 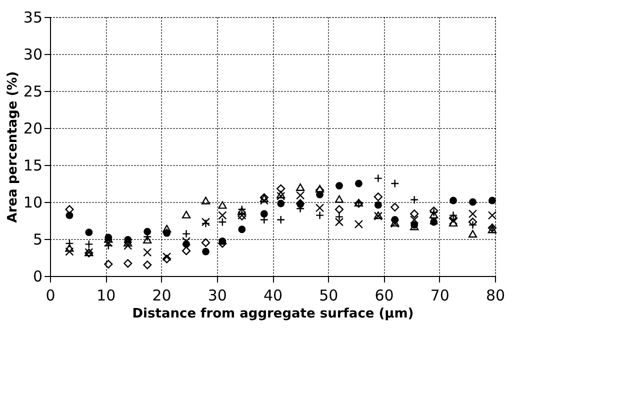 I want to click on y-tick-label: 15, so click(x=32, y=165).